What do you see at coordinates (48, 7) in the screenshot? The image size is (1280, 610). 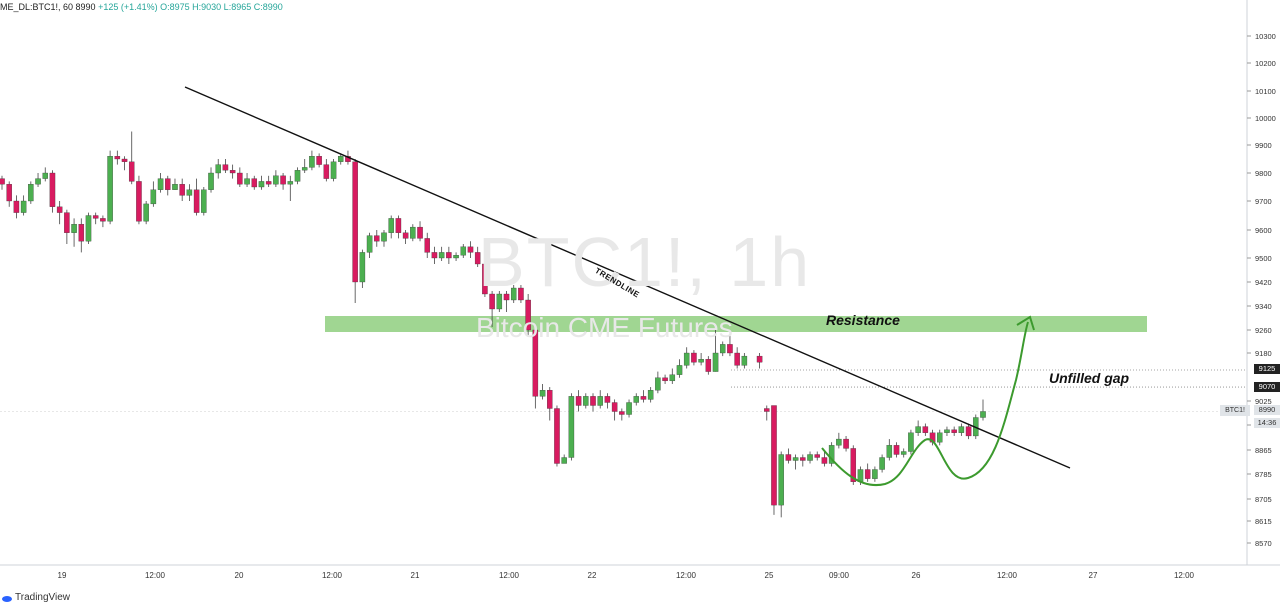 I see `symbol-line: ME_DL:BTC1!, 60 8990` at bounding box center [48, 7].